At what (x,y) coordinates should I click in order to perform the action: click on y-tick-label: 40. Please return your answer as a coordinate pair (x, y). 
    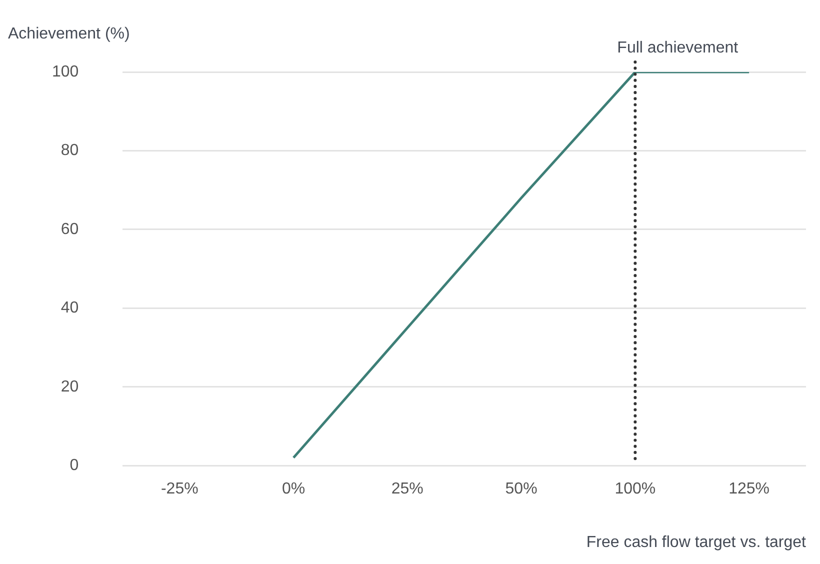
    Looking at the image, I should click on (69, 308).